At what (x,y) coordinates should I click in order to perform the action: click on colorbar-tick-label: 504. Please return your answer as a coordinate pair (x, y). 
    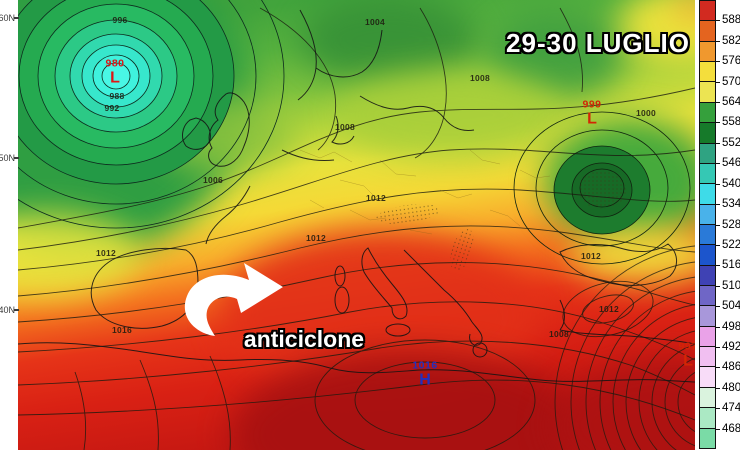
    Looking at the image, I should click on (731, 306).